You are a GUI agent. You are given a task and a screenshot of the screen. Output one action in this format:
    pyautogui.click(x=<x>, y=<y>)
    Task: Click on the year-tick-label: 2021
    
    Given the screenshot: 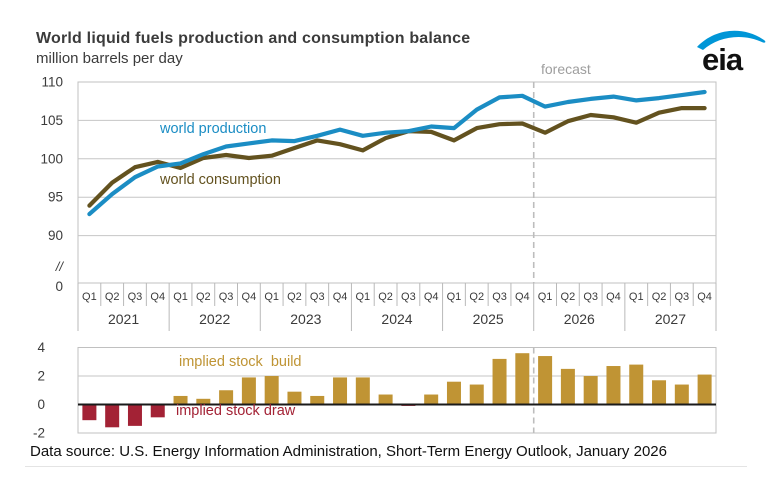 What is the action you would take?
    pyautogui.click(x=123, y=319)
    